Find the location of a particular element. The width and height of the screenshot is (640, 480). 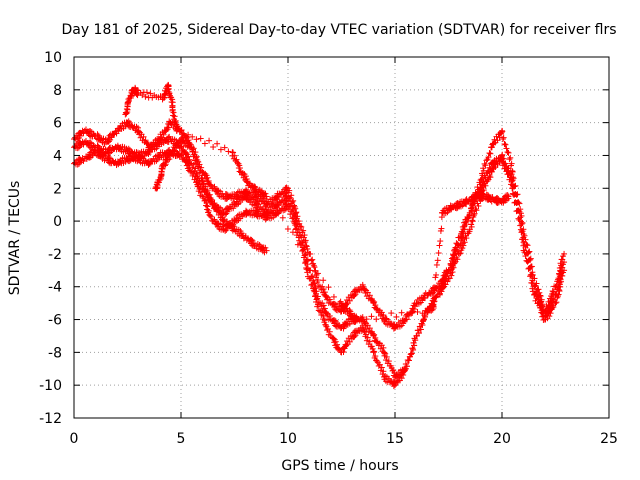

y-axis-label: SDTVAR / TECUs is located at coordinates (15, 238).